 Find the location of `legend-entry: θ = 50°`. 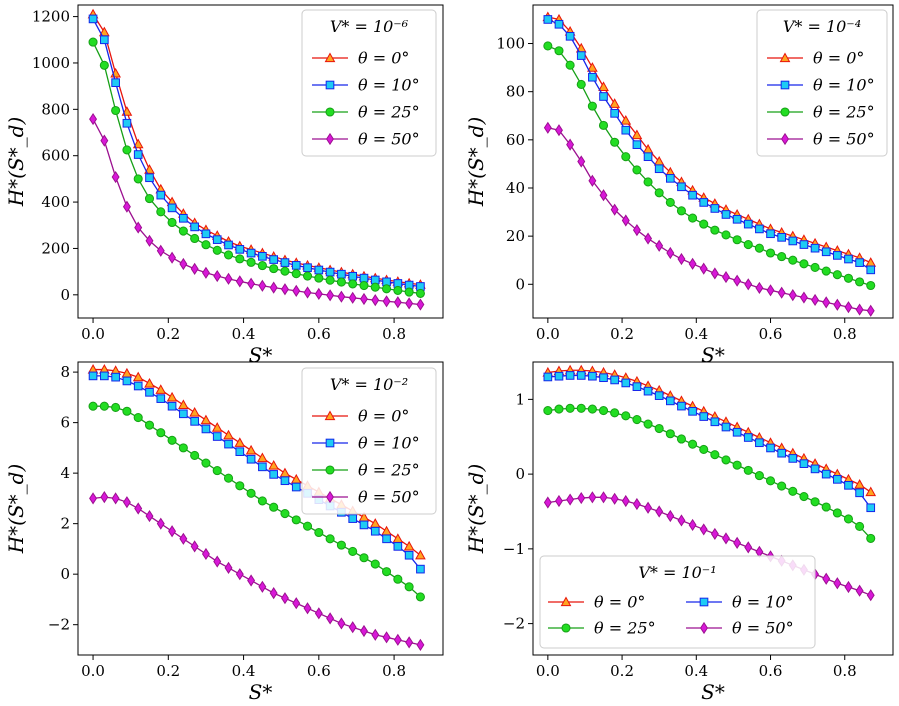

legend-entry: θ = 50° is located at coordinates (366, 139).